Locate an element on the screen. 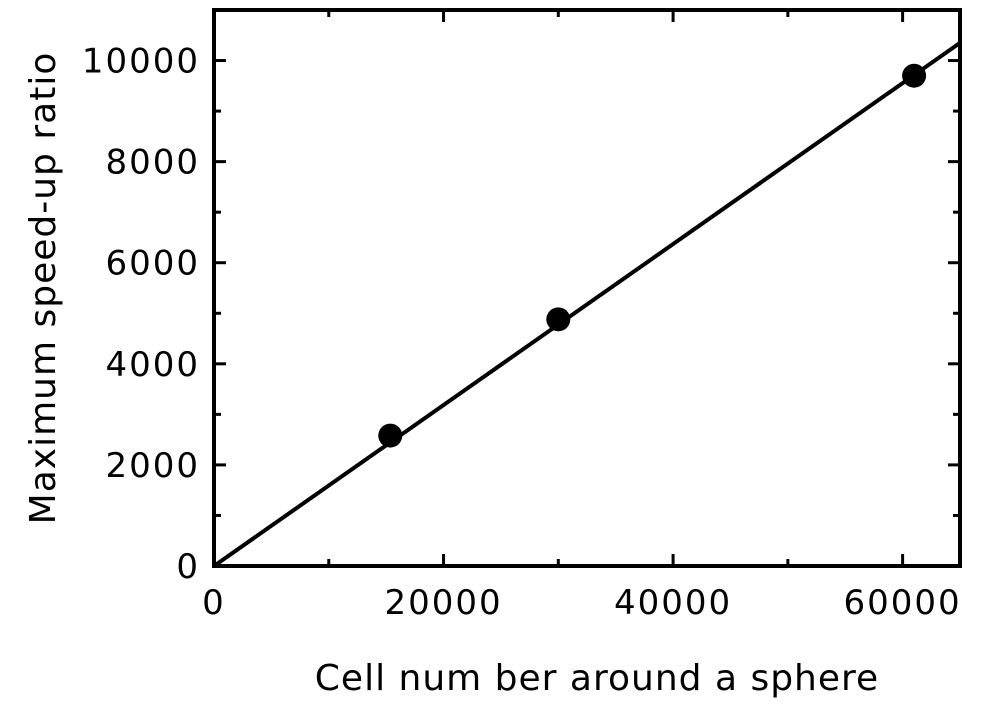  y-tick-label: 2000 is located at coordinates (152, 466).